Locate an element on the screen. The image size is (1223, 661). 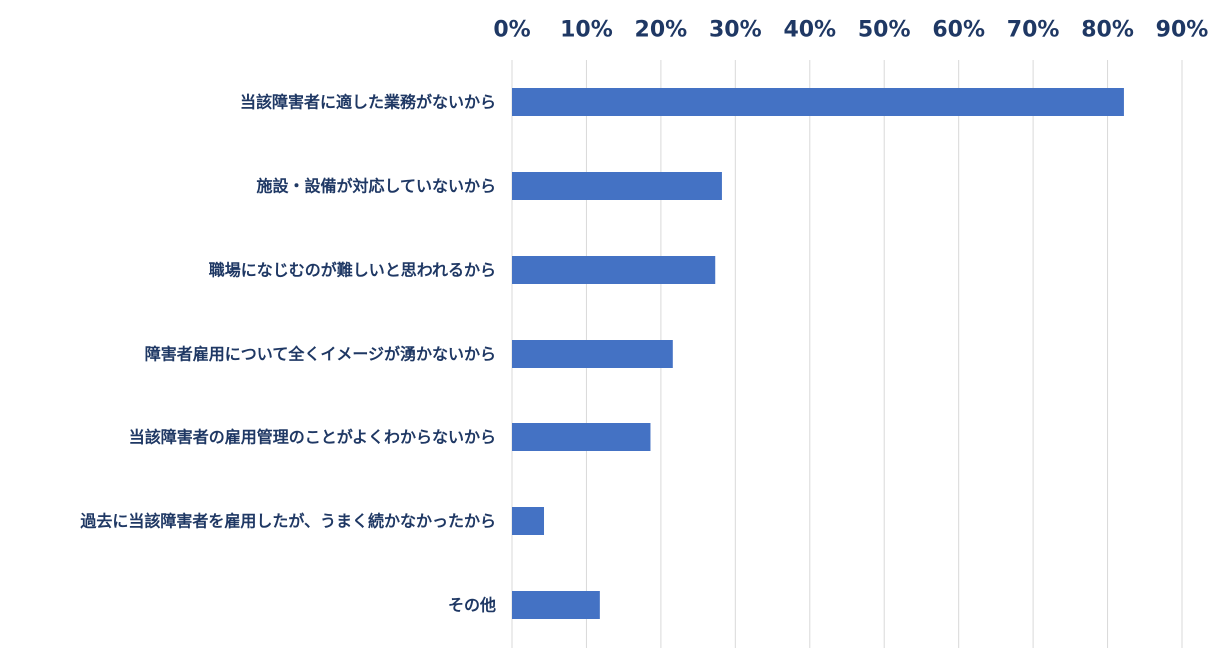
x-tick-label: 40% is located at coordinates (809, 30).